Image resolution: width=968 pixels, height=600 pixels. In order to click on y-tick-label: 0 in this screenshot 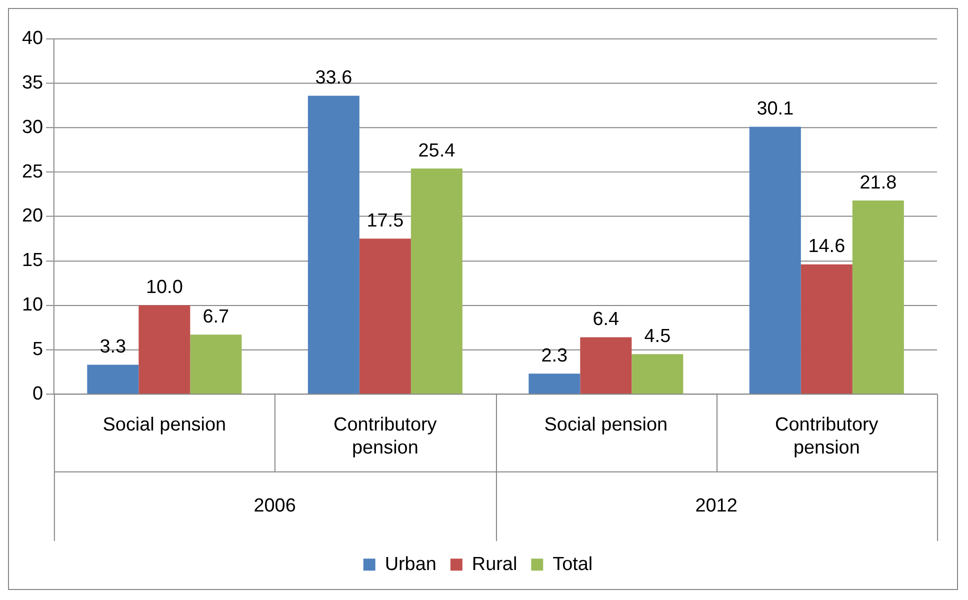, I will do `click(38, 393)`.